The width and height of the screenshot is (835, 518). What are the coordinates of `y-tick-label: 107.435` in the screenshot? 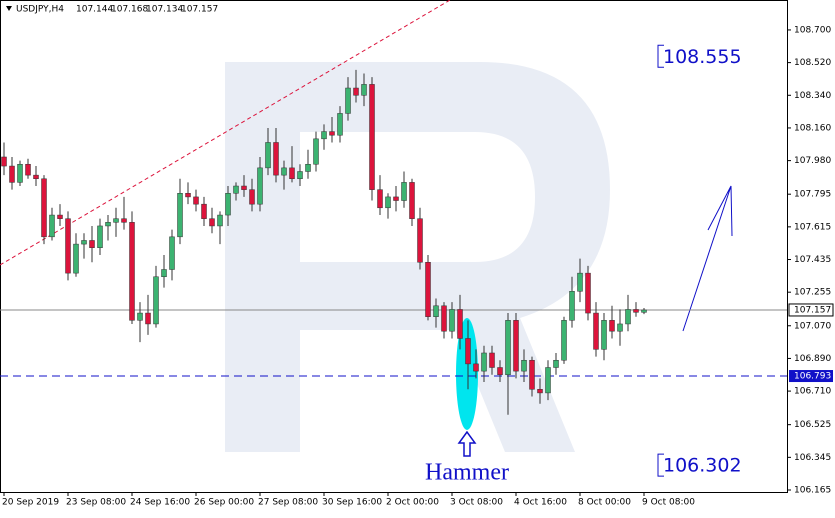 It's located at (812, 260).